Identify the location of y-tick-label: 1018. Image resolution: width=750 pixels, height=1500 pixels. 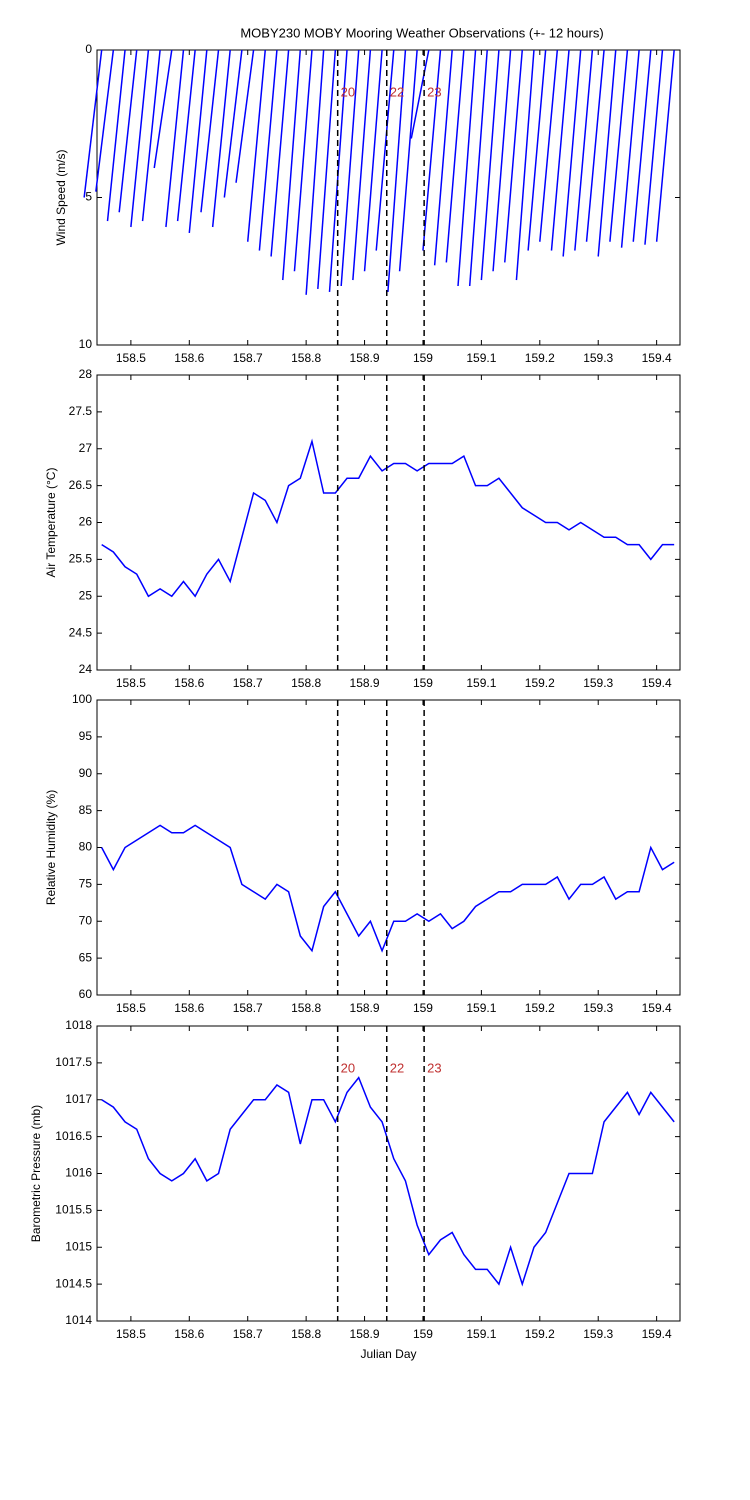
(78, 1025).